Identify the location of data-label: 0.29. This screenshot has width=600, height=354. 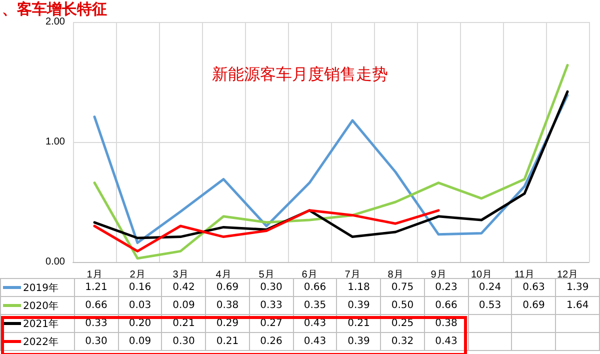
(228, 323).